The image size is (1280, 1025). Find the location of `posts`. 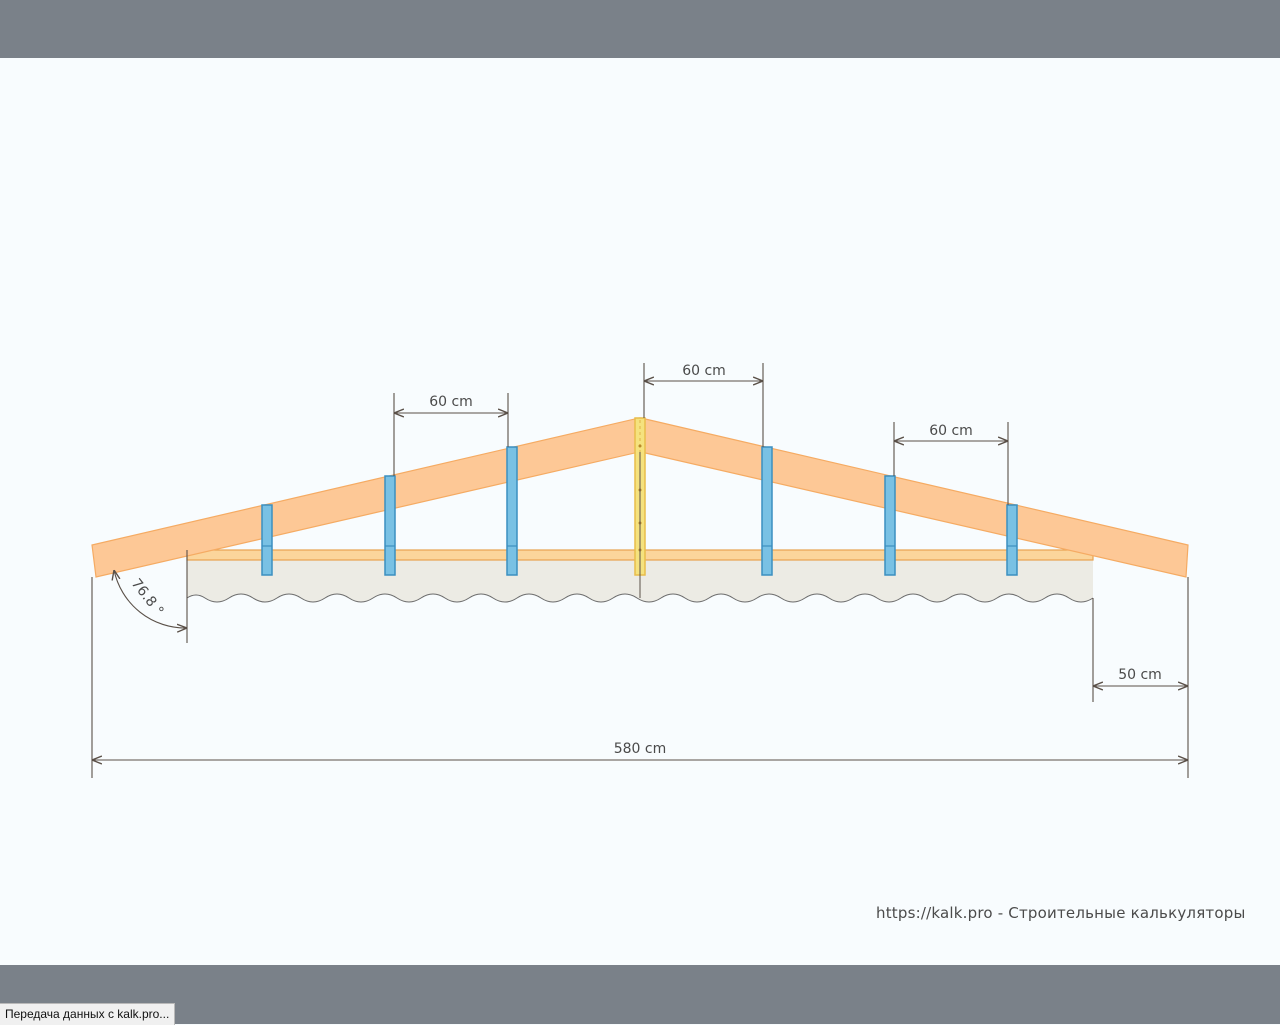

posts is located at coordinates (639, 511).